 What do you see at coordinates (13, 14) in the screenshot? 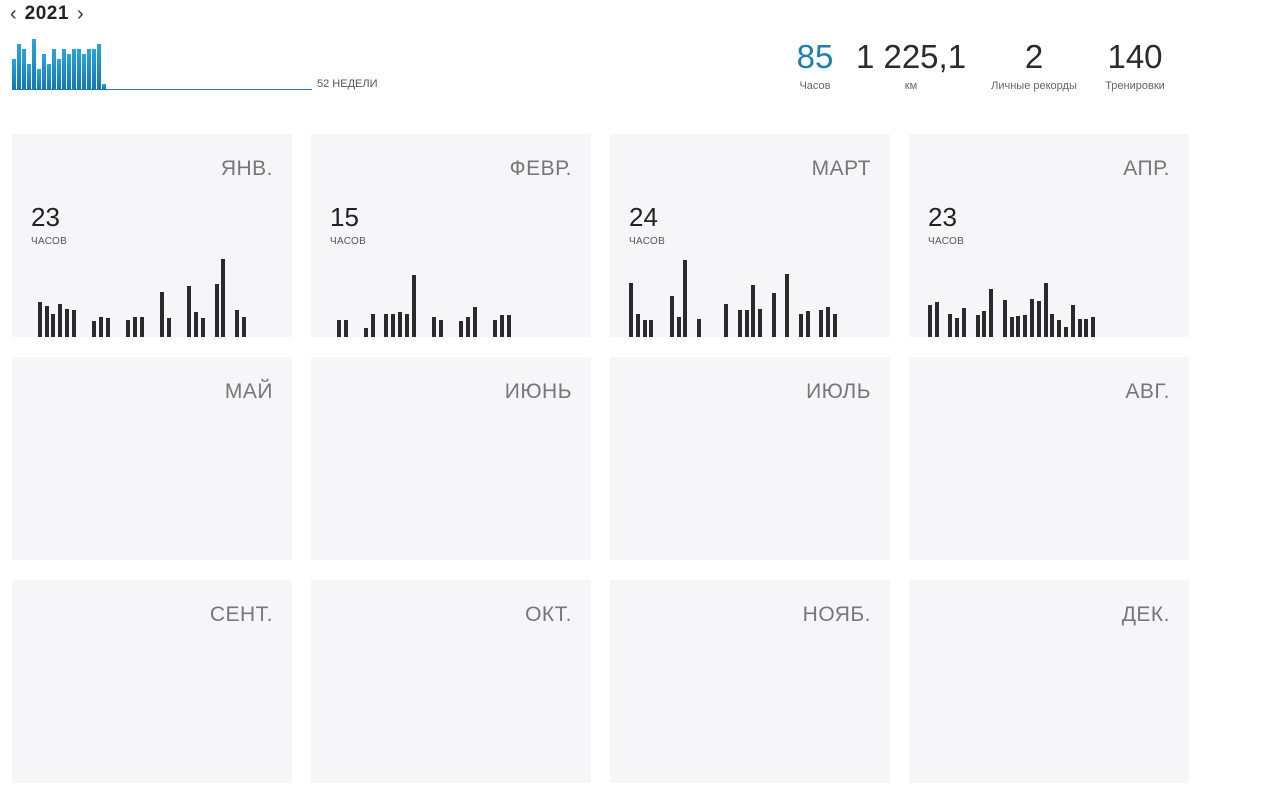
I see `chevron-left-icon: ‹` at bounding box center [13, 14].